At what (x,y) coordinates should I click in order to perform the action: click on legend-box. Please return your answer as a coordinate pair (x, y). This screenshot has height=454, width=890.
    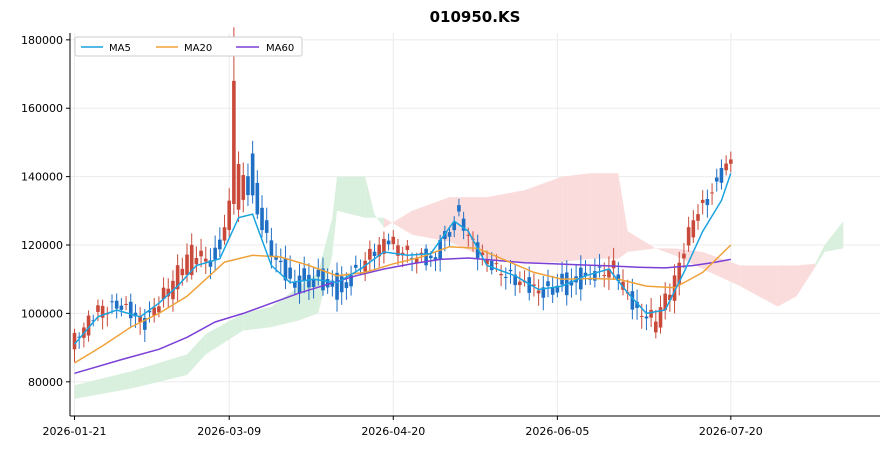
    Looking at the image, I should click on (188, 46).